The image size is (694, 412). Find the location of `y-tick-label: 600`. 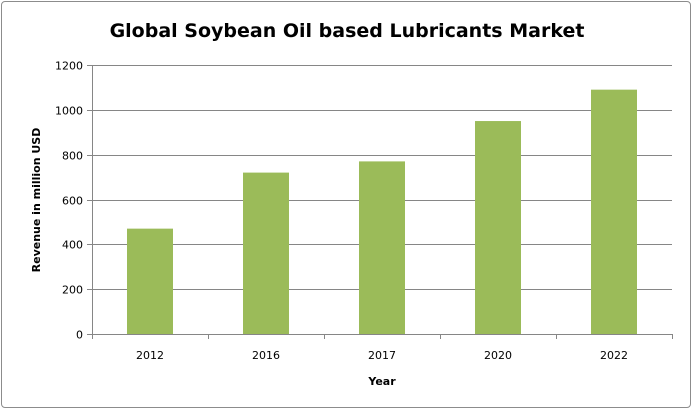

y-tick-label: 600 is located at coordinates (72, 201).